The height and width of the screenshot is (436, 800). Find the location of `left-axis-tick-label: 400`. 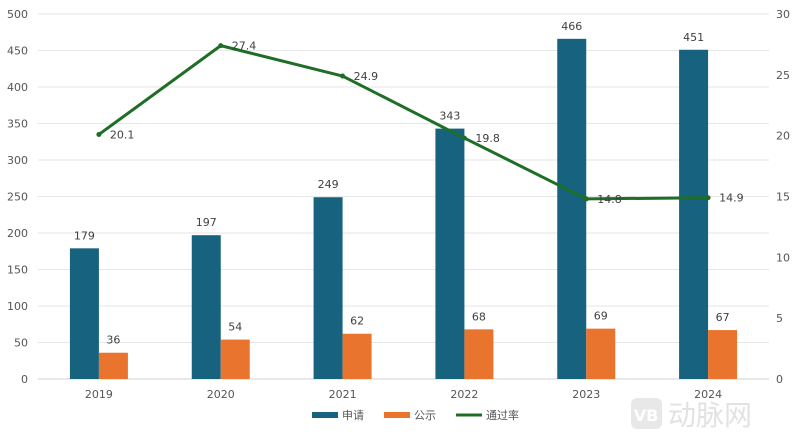

left-axis-tick-label: 400 is located at coordinates (17, 87).